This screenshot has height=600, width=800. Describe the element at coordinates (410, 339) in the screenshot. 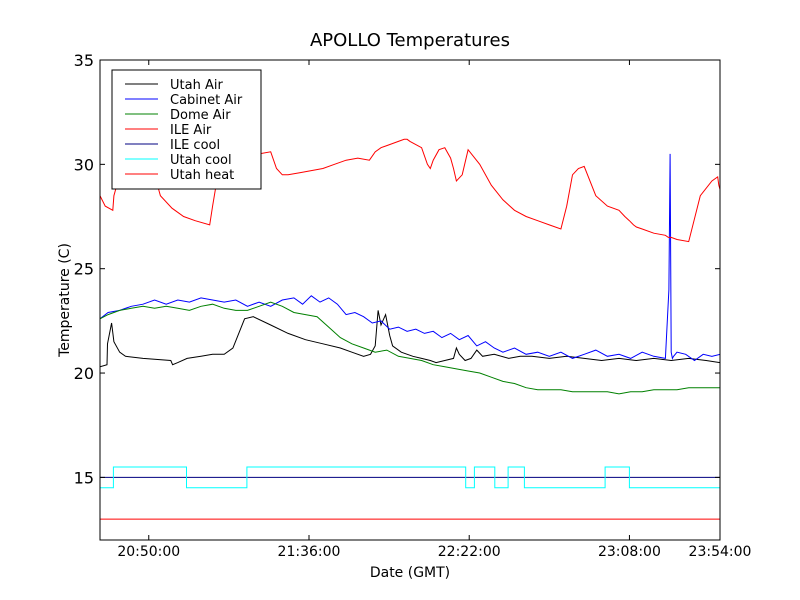

I see `series-line-utah-air` at that location.